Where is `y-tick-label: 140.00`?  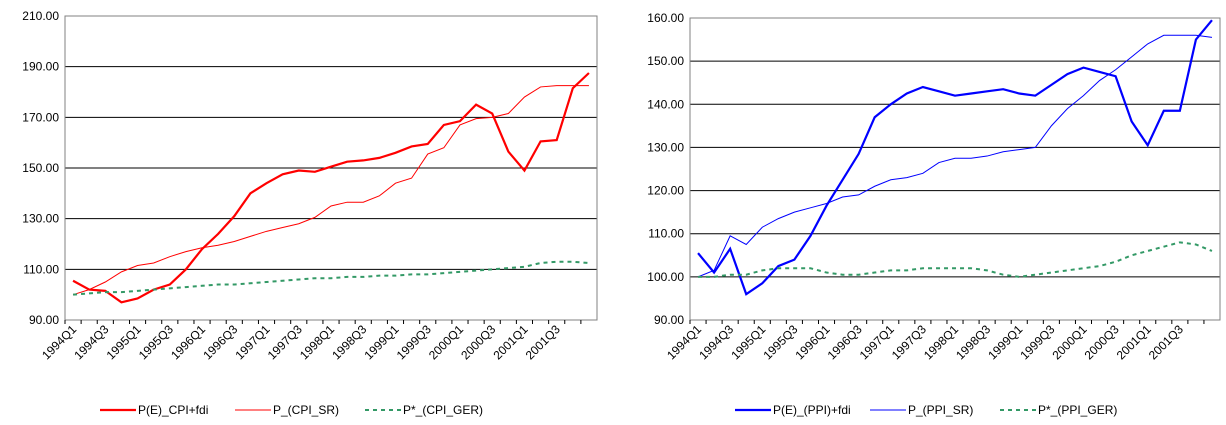
y-tick-label: 140.00 is located at coordinates (665, 104).